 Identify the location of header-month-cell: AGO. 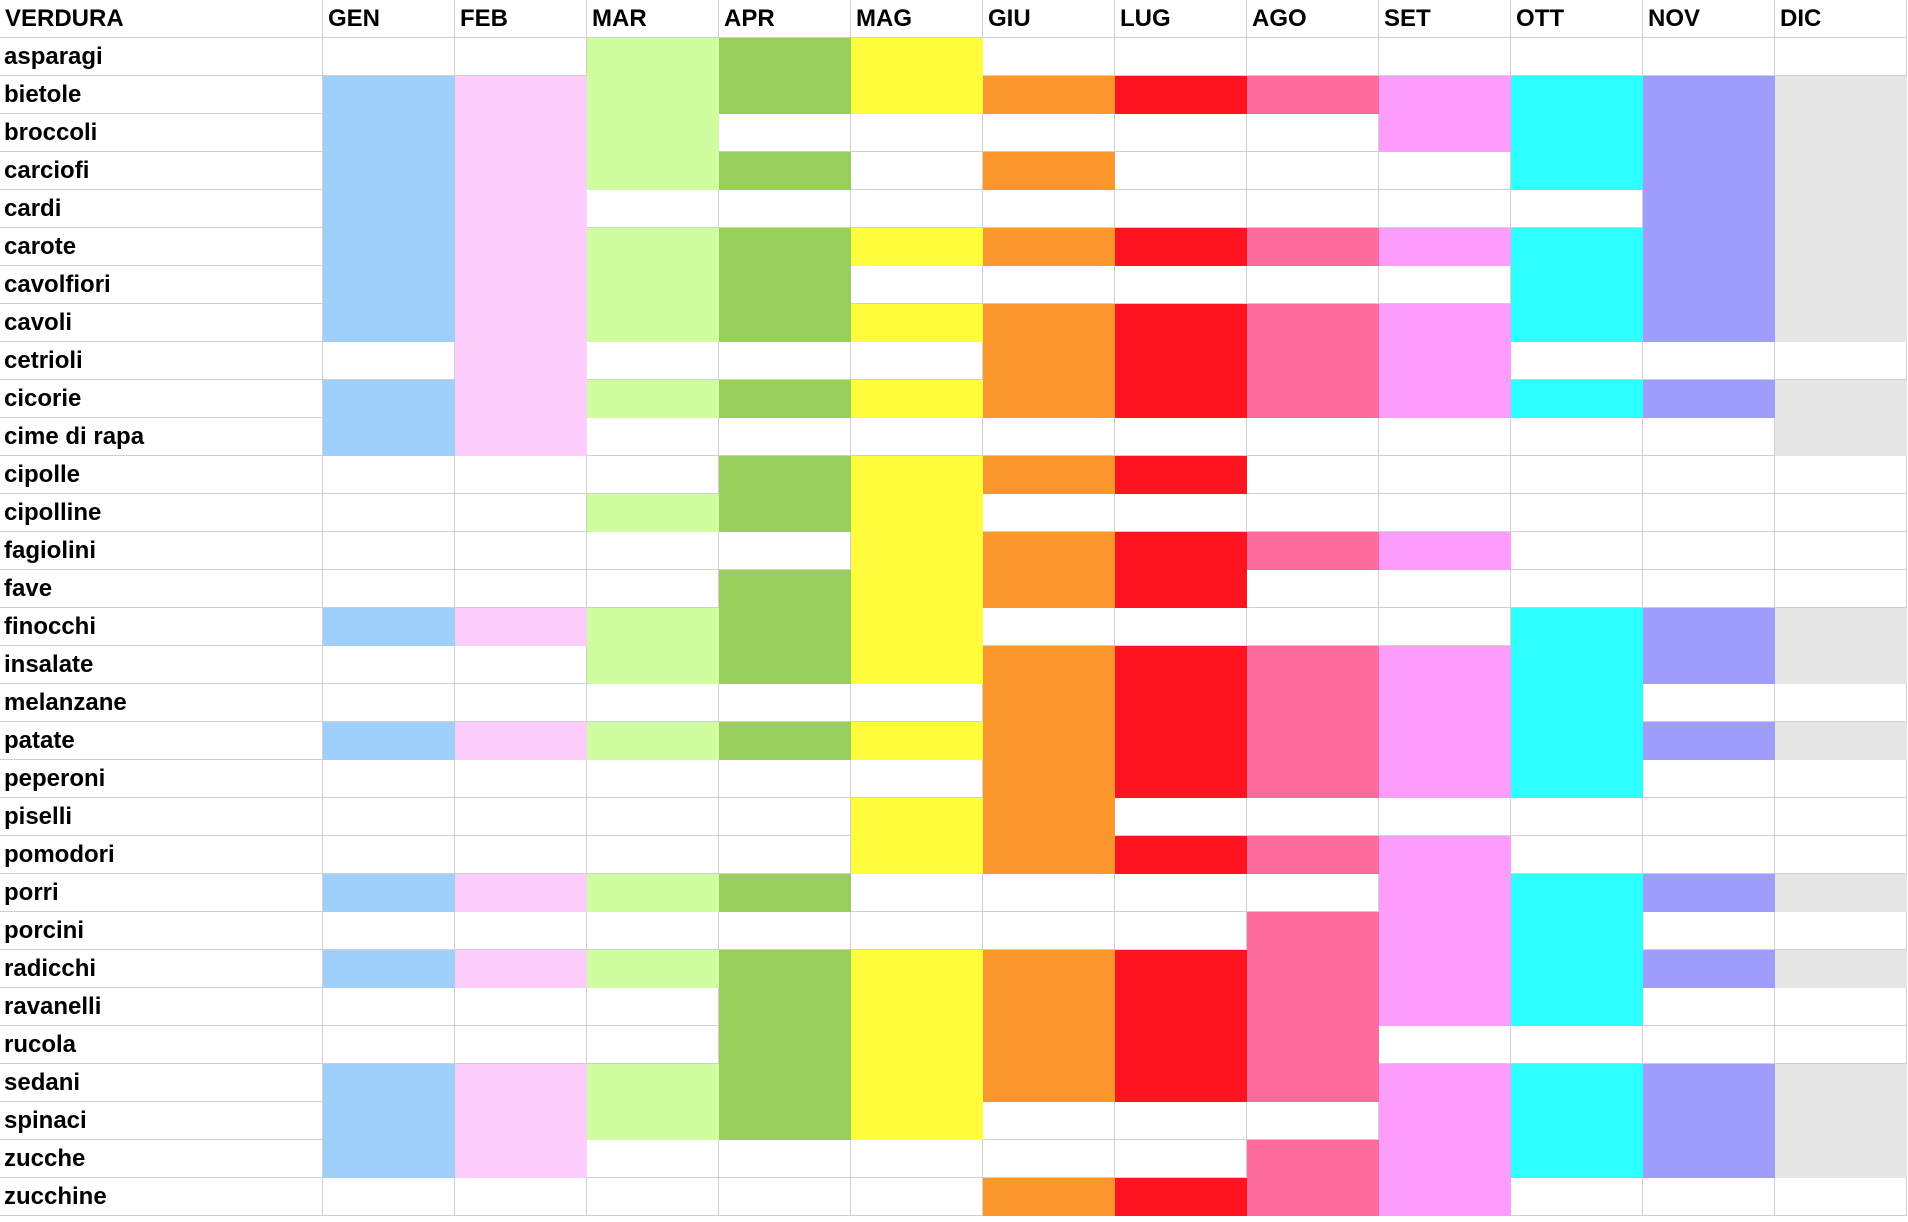
(1313, 19).